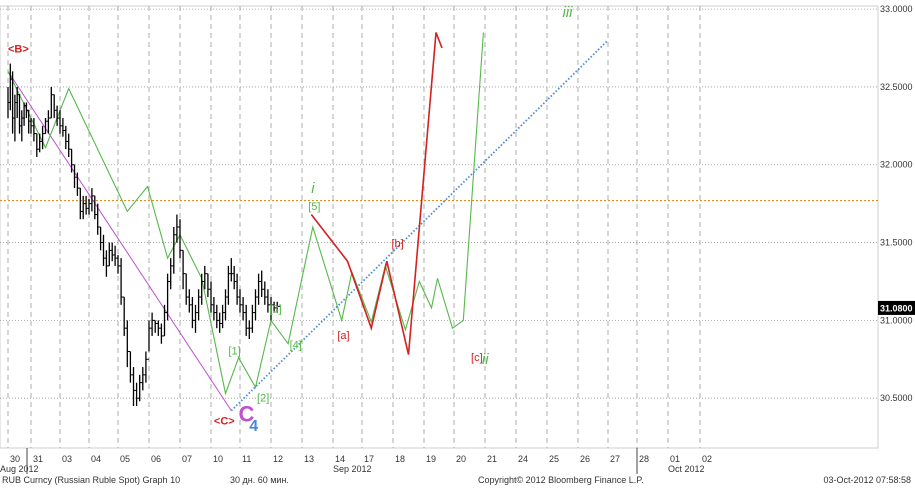 This screenshot has height=492, width=915. I want to click on x-tick-label: 17, so click(369, 459).